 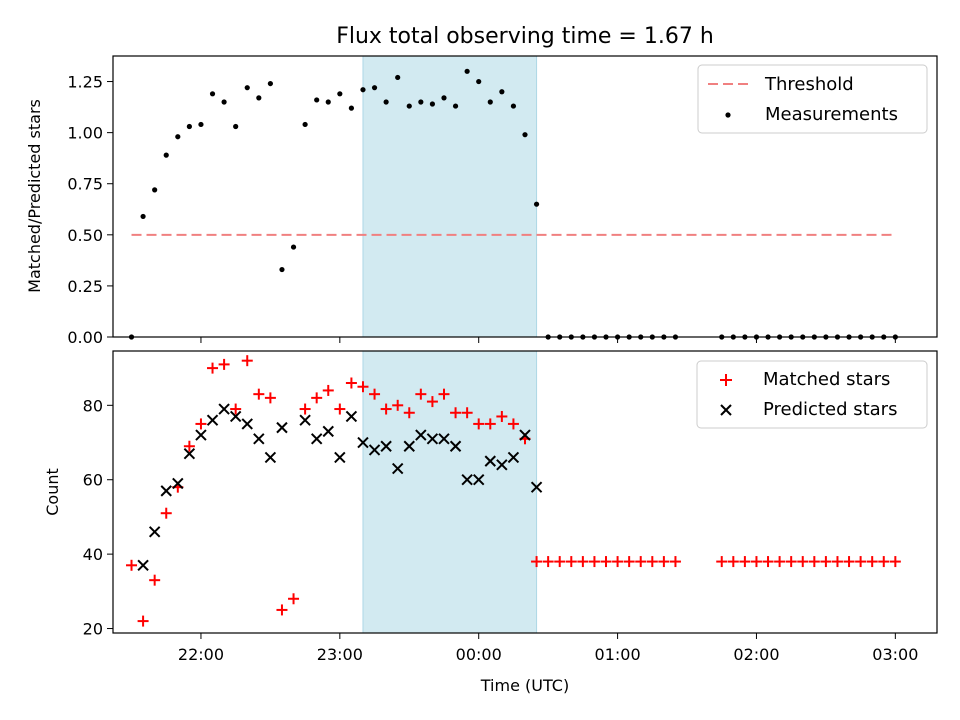 What do you see at coordinates (809, 84) in the screenshot?
I see `threshold-legend-label: Threshold` at bounding box center [809, 84].